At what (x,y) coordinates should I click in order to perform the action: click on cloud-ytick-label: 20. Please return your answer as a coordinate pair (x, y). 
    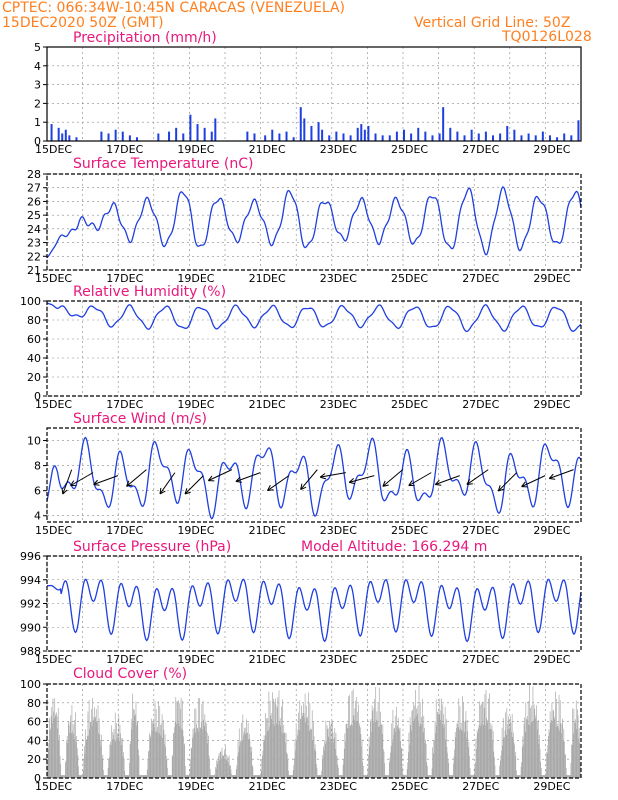
    Looking at the image, I should click on (34, 759).